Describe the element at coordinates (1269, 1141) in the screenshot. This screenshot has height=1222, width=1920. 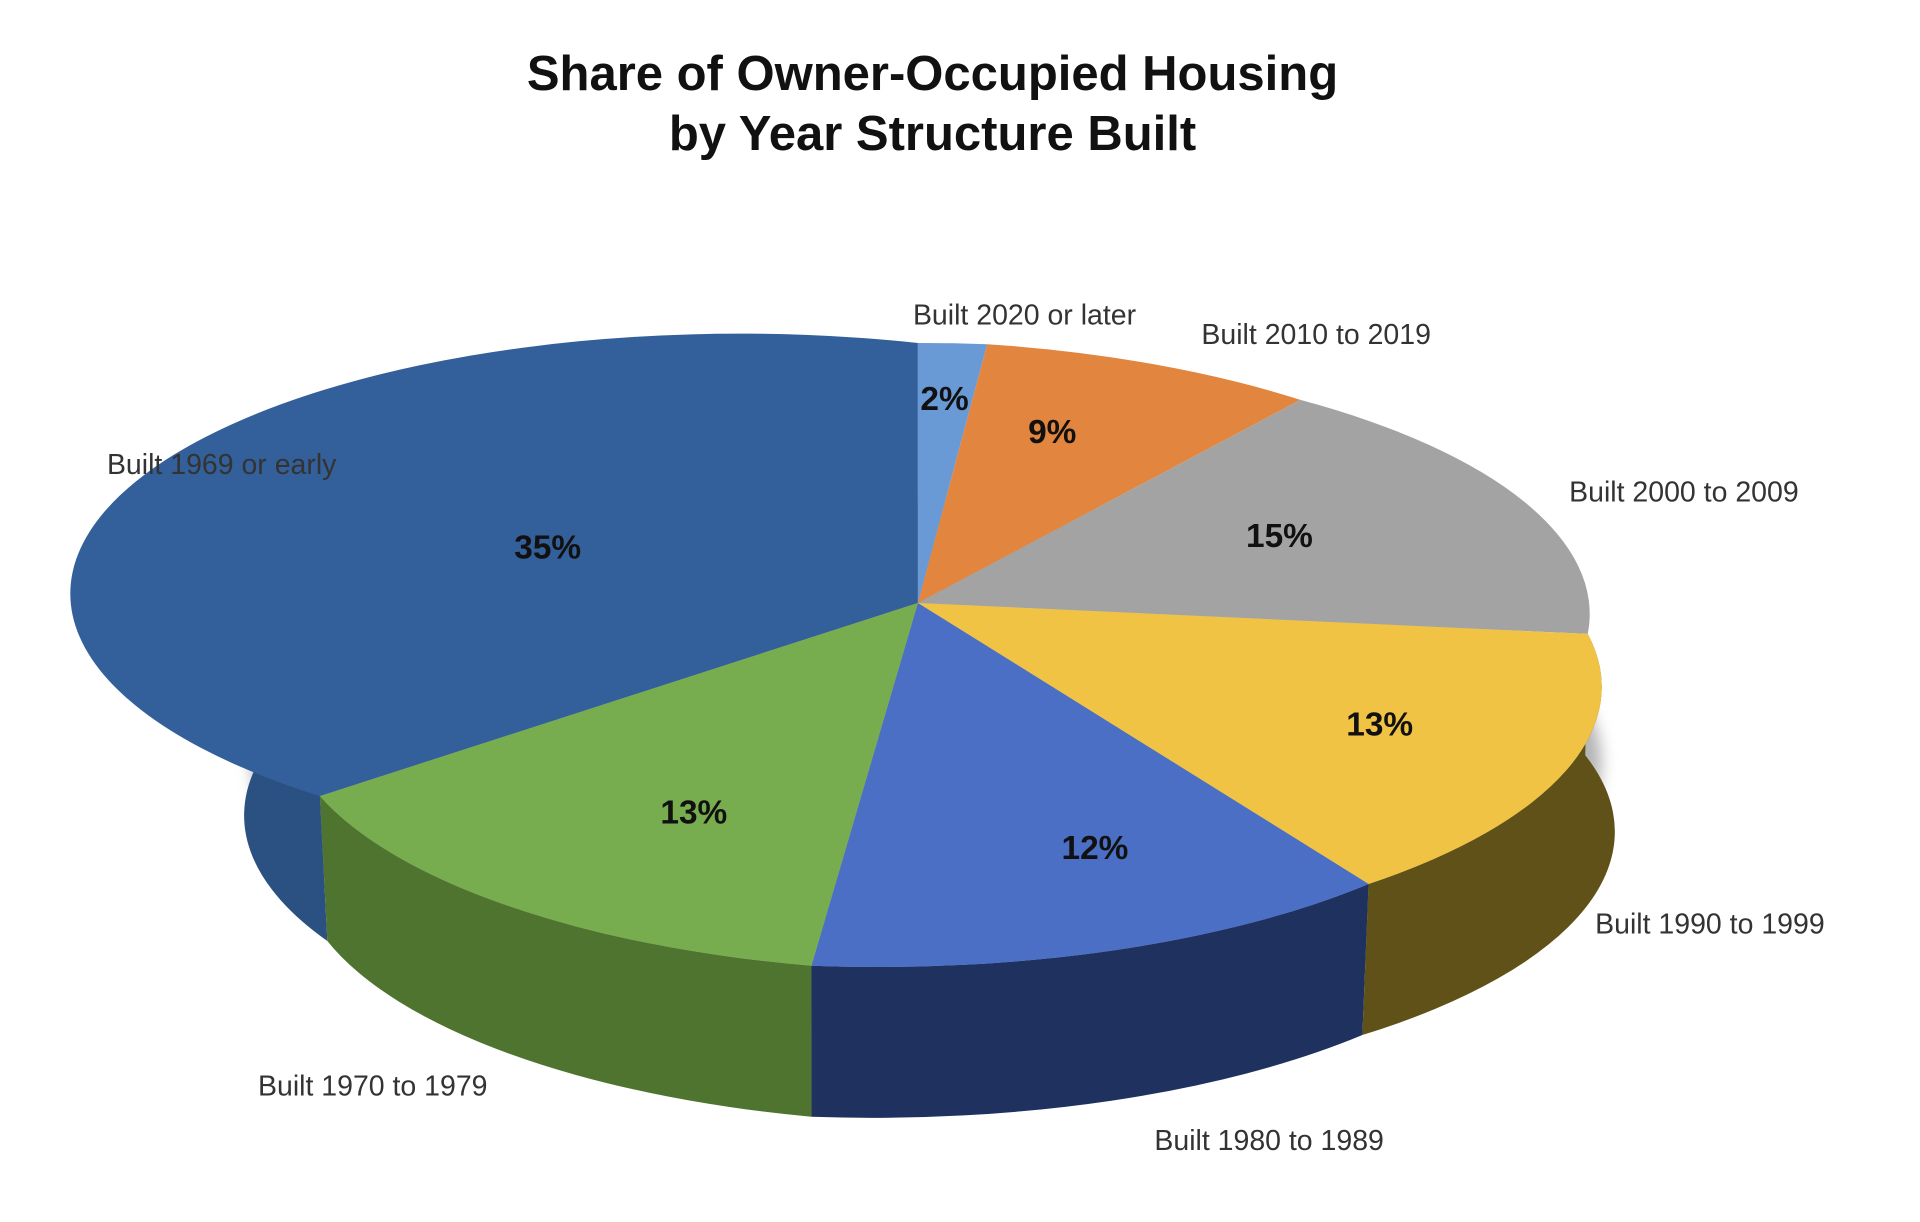
I see `category-label-1980-1989: Built 1980 to 1989` at that location.